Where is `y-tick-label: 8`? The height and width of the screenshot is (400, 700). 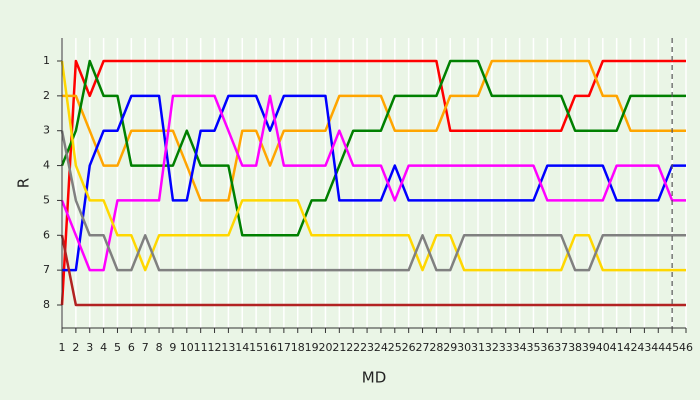 y-tick-label: 8 is located at coordinates (46, 304).